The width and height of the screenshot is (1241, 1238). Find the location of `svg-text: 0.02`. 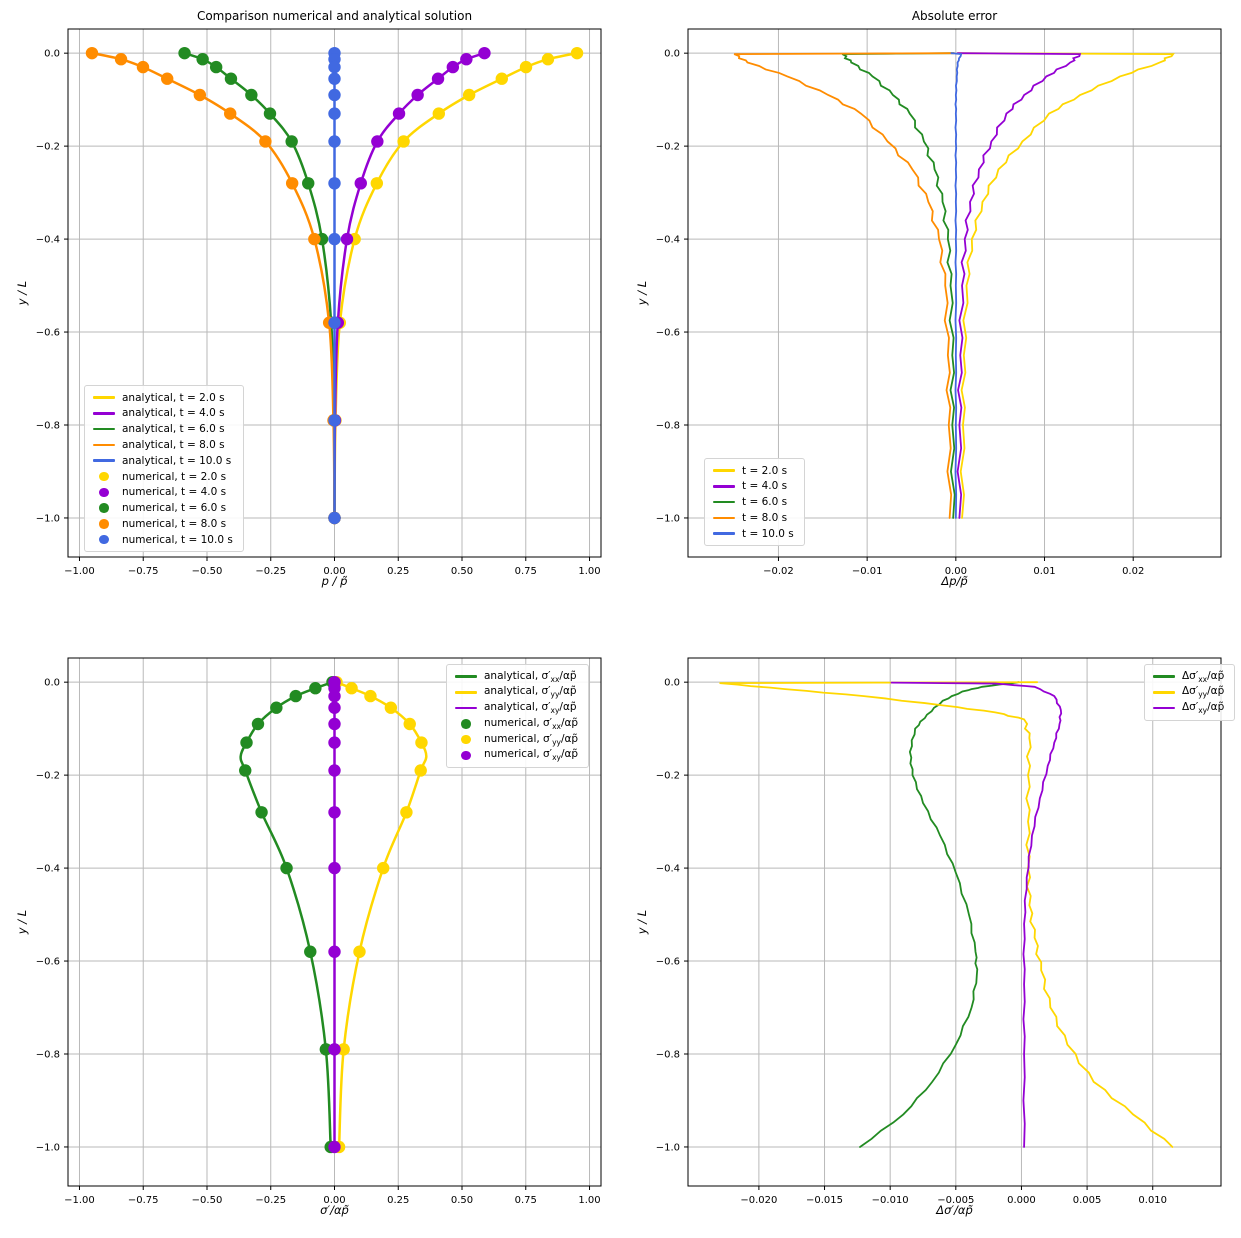

svg-text: 0.02 is located at coordinates (1133, 571).